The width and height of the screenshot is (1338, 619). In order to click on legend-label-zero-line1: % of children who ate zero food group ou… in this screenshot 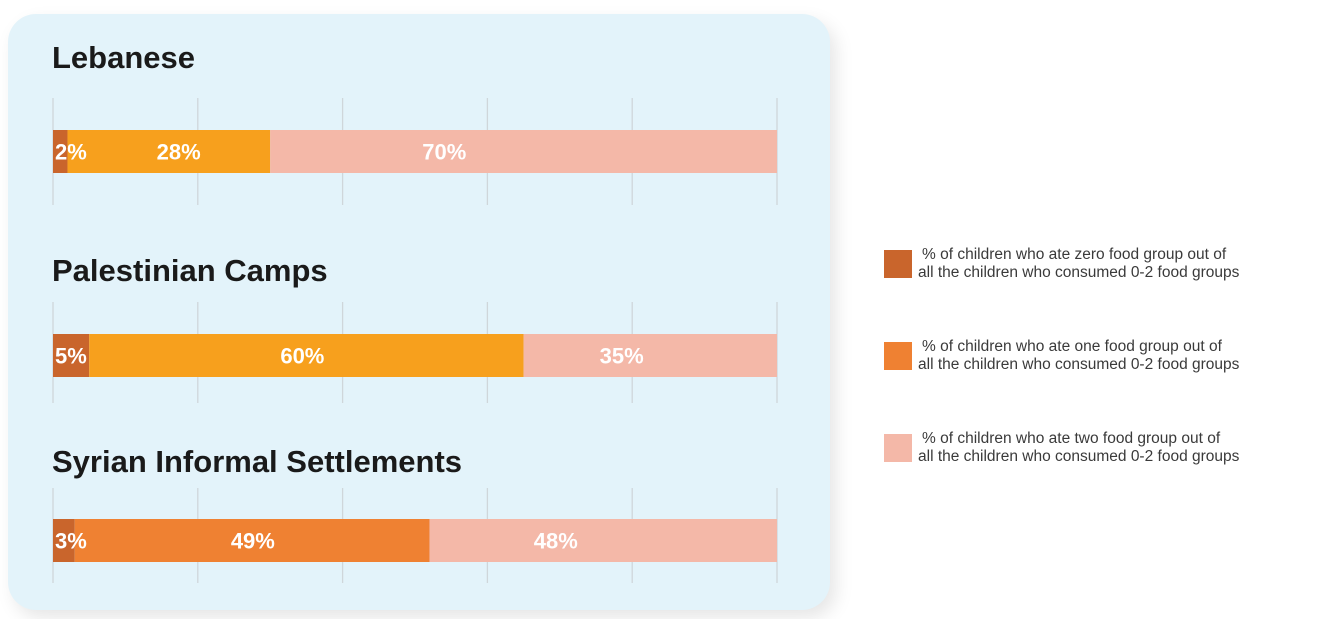, I will do `click(1074, 254)`.